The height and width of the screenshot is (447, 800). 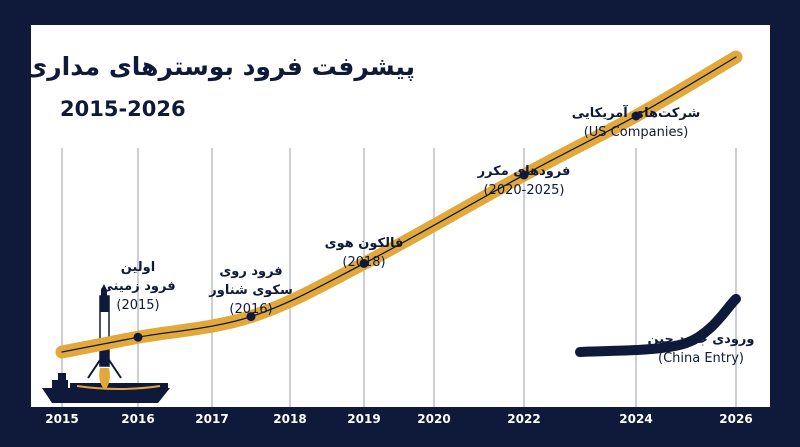 I want to click on milestone-title: فرود روی, so click(x=251, y=271).